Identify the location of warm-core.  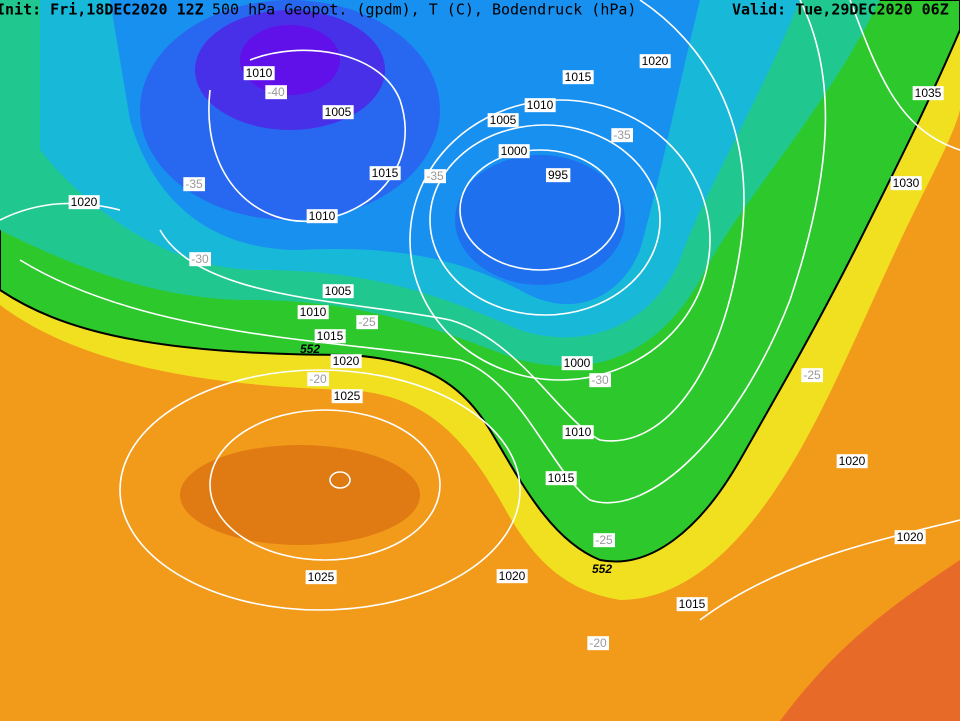
(300, 495).